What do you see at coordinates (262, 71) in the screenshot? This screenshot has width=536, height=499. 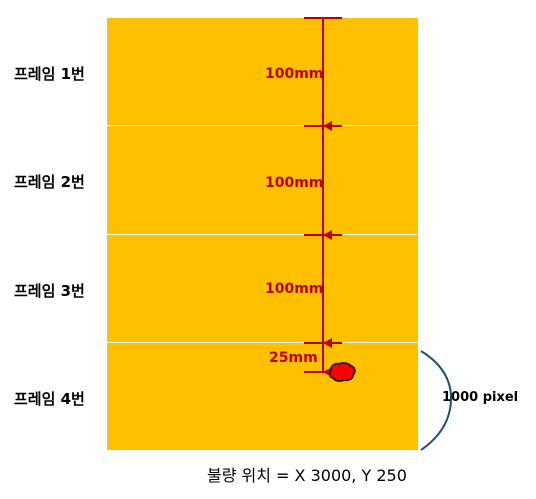 I see `frame-1-rect` at bounding box center [262, 71].